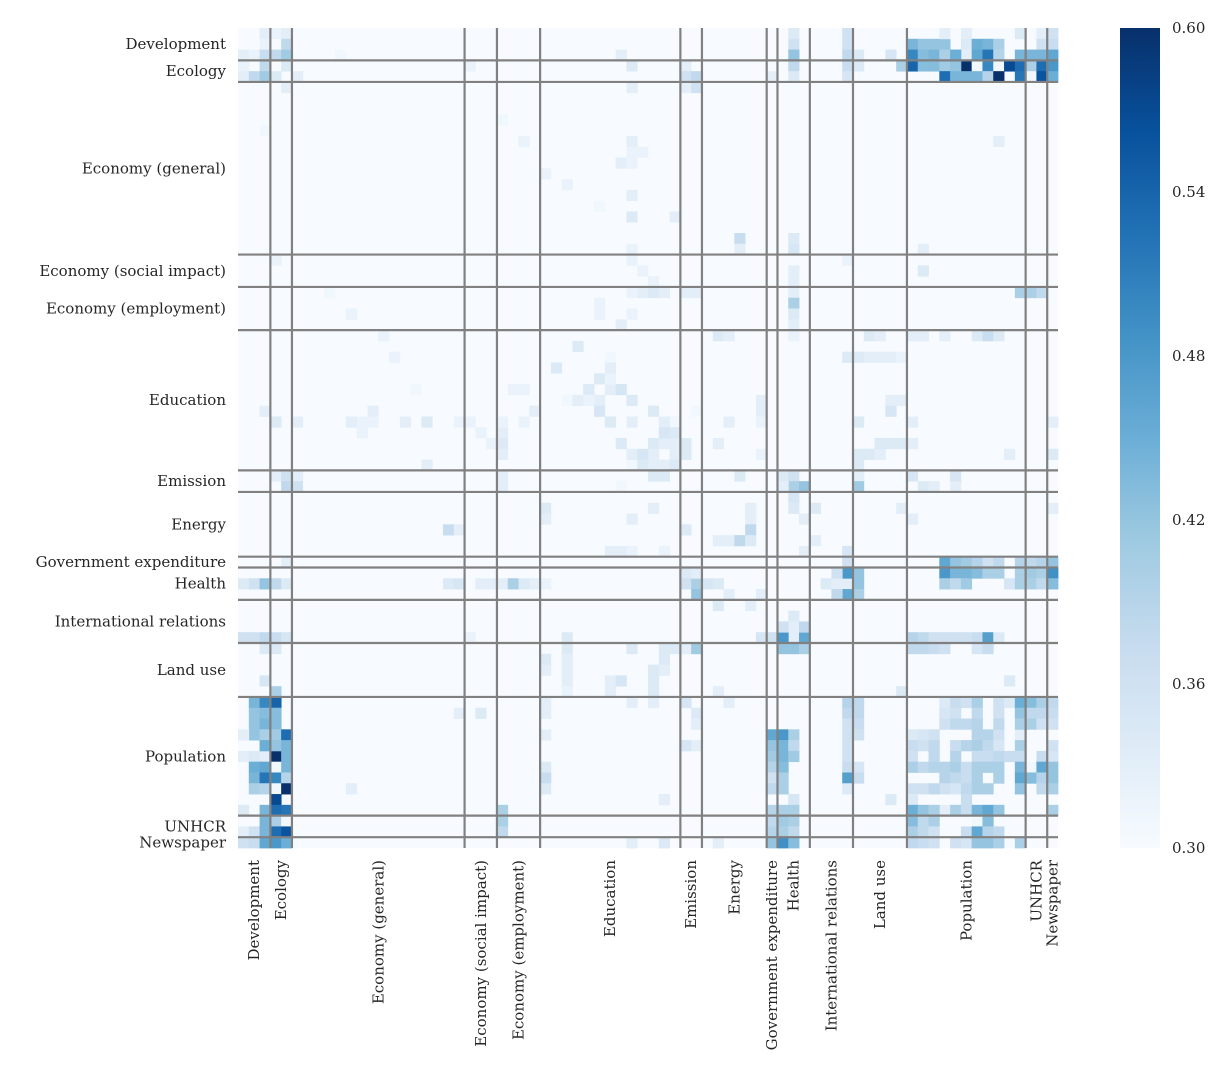 The height and width of the screenshot is (1080, 1228). Describe the element at coordinates (187, 400) in the screenshot. I see `y-tick-label: Education` at that location.